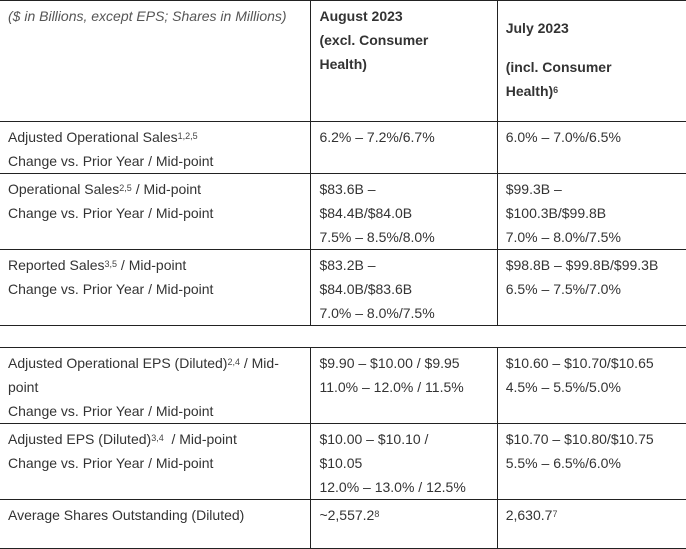 Image resolution: width=686 pixels, height=549 pixels. I want to click on august-header-line: August 2023, so click(361, 16).